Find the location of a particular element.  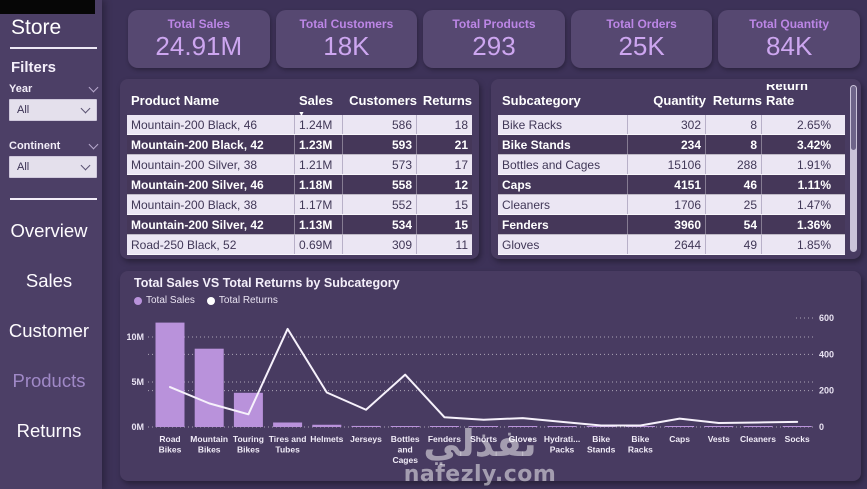

table-cell: 25 is located at coordinates (734, 204).